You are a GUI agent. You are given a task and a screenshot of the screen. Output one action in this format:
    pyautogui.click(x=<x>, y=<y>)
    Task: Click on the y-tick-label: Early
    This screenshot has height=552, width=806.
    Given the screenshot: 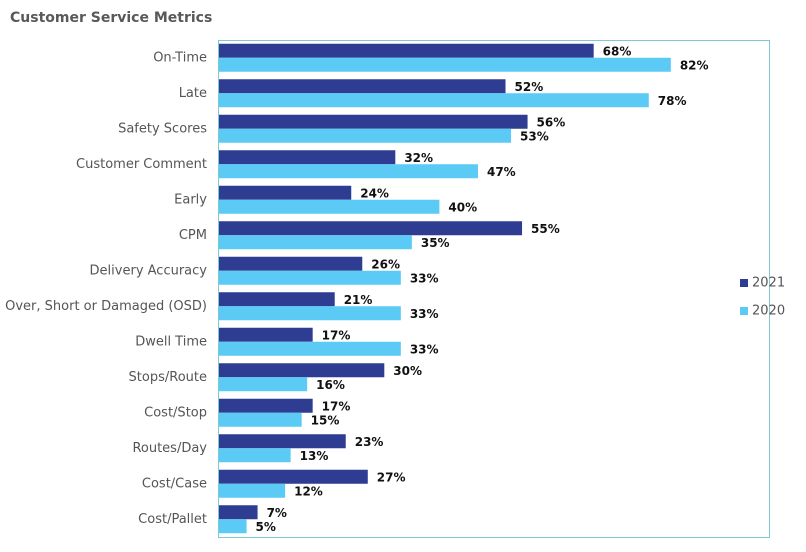 What is the action you would take?
    pyautogui.click(x=190, y=199)
    